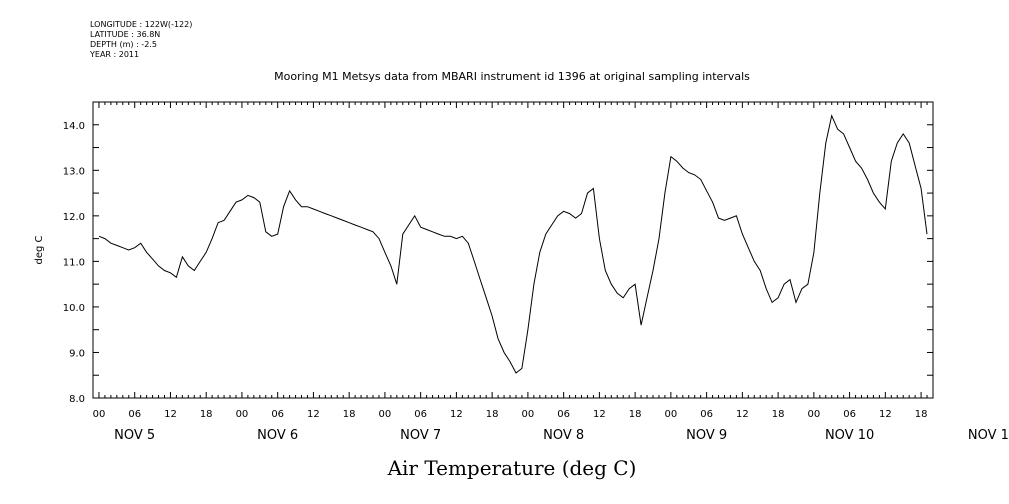 The image size is (1009, 504). I want to click on y-axis-label: deg C, so click(39, 249).